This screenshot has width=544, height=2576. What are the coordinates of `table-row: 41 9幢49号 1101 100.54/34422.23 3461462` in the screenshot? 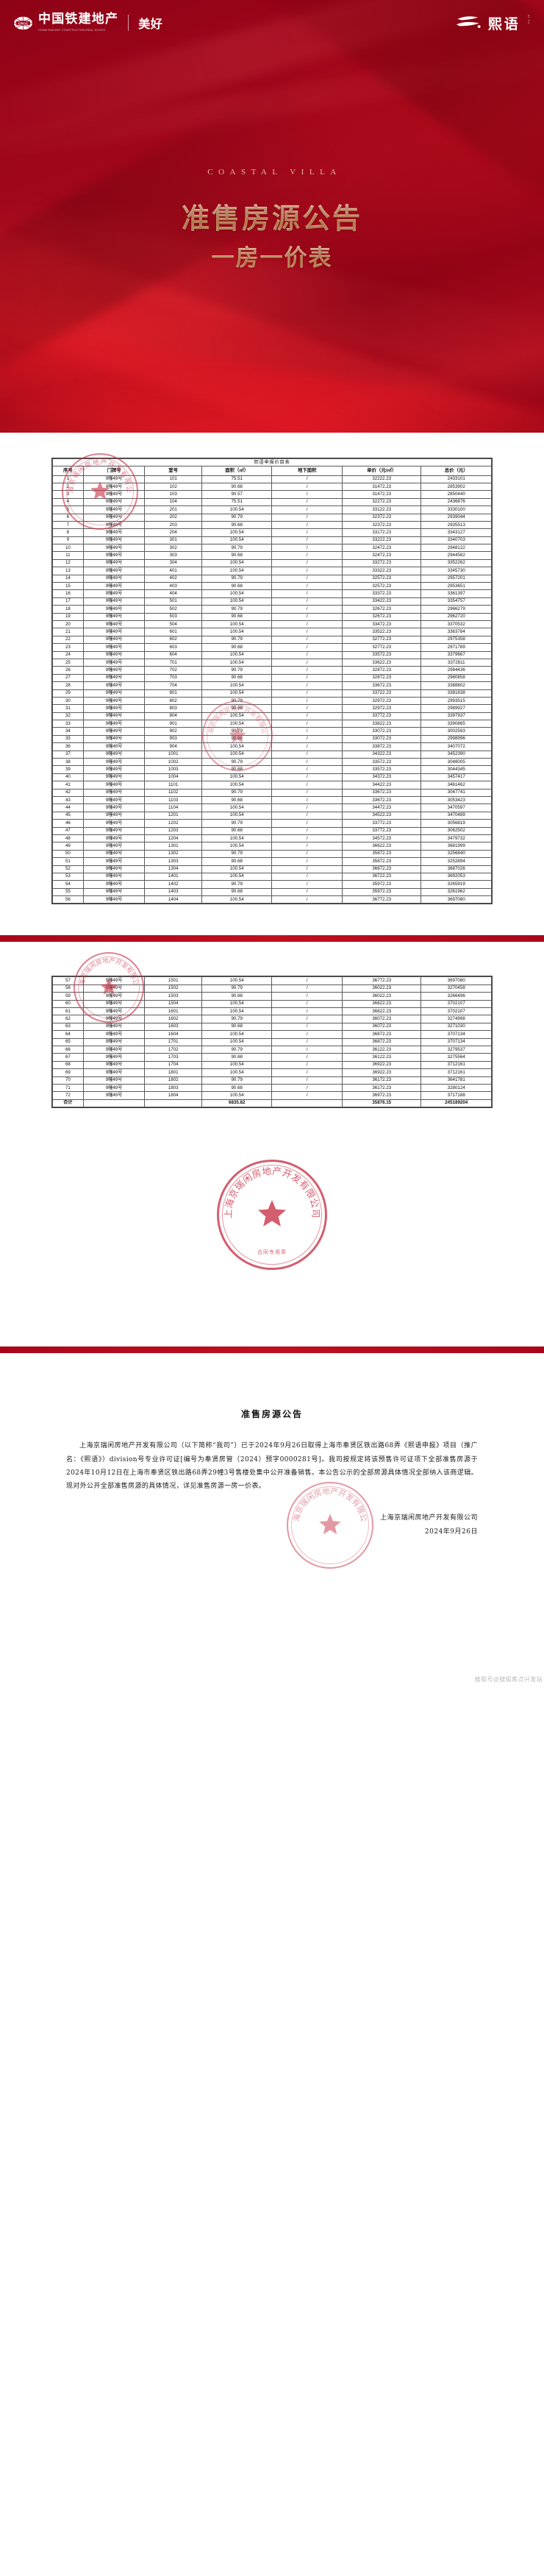 It's located at (272, 785).